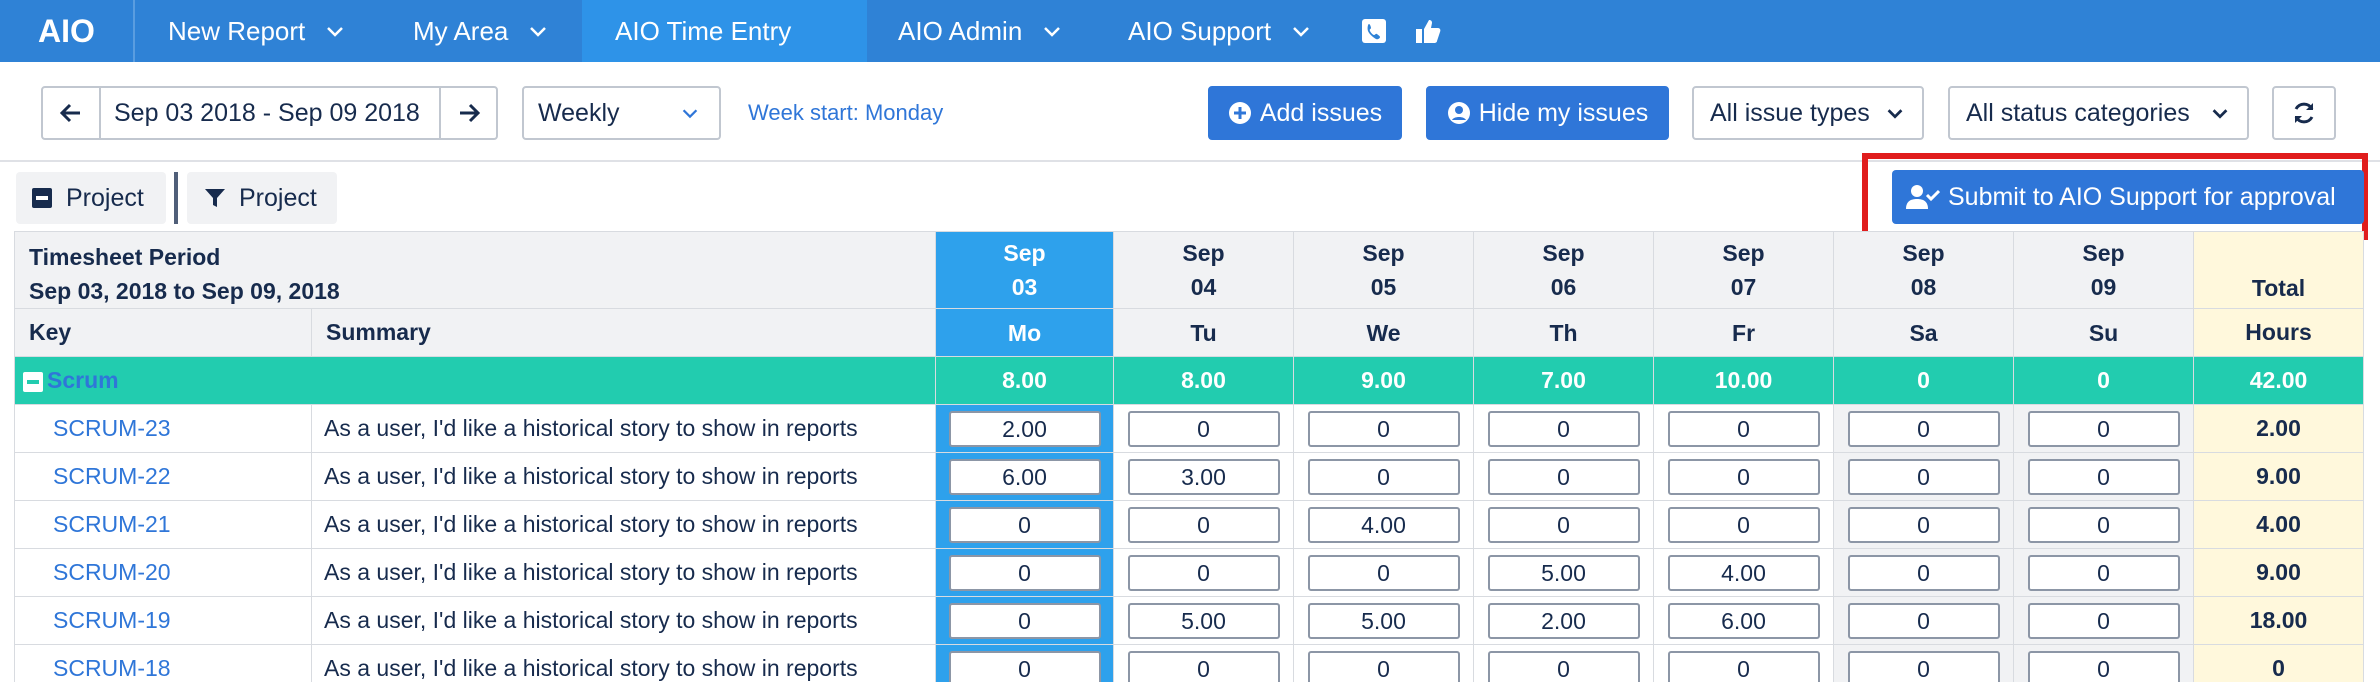 The width and height of the screenshot is (2380, 682). What do you see at coordinates (1305, 113) in the screenshot?
I see `add-issues-button: Add issues` at bounding box center [1305, 113].